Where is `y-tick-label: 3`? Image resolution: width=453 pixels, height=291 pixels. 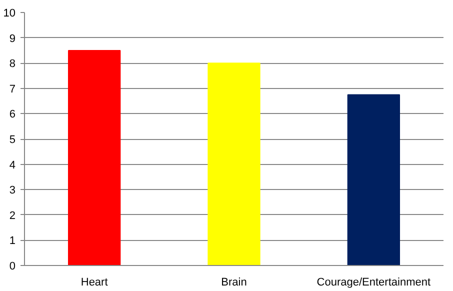
y-tick-label: 3 is located at coordinates (12, 190).